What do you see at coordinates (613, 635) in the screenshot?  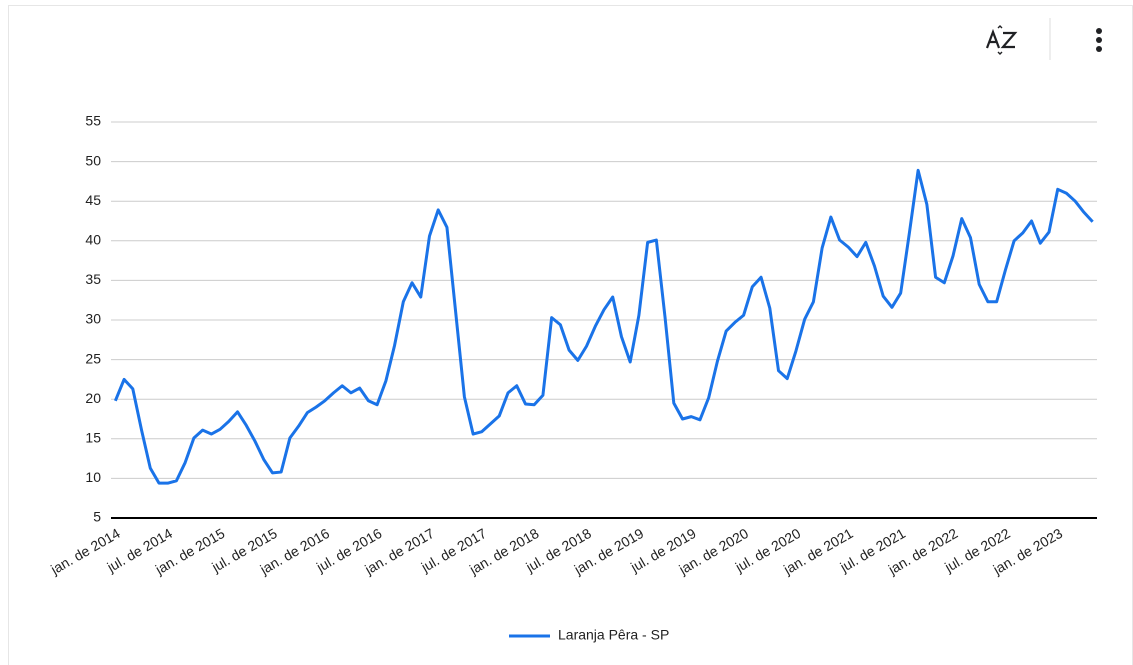 I see `legend-label: Laranja Pêra - SP` at bounding box center [613, 635].